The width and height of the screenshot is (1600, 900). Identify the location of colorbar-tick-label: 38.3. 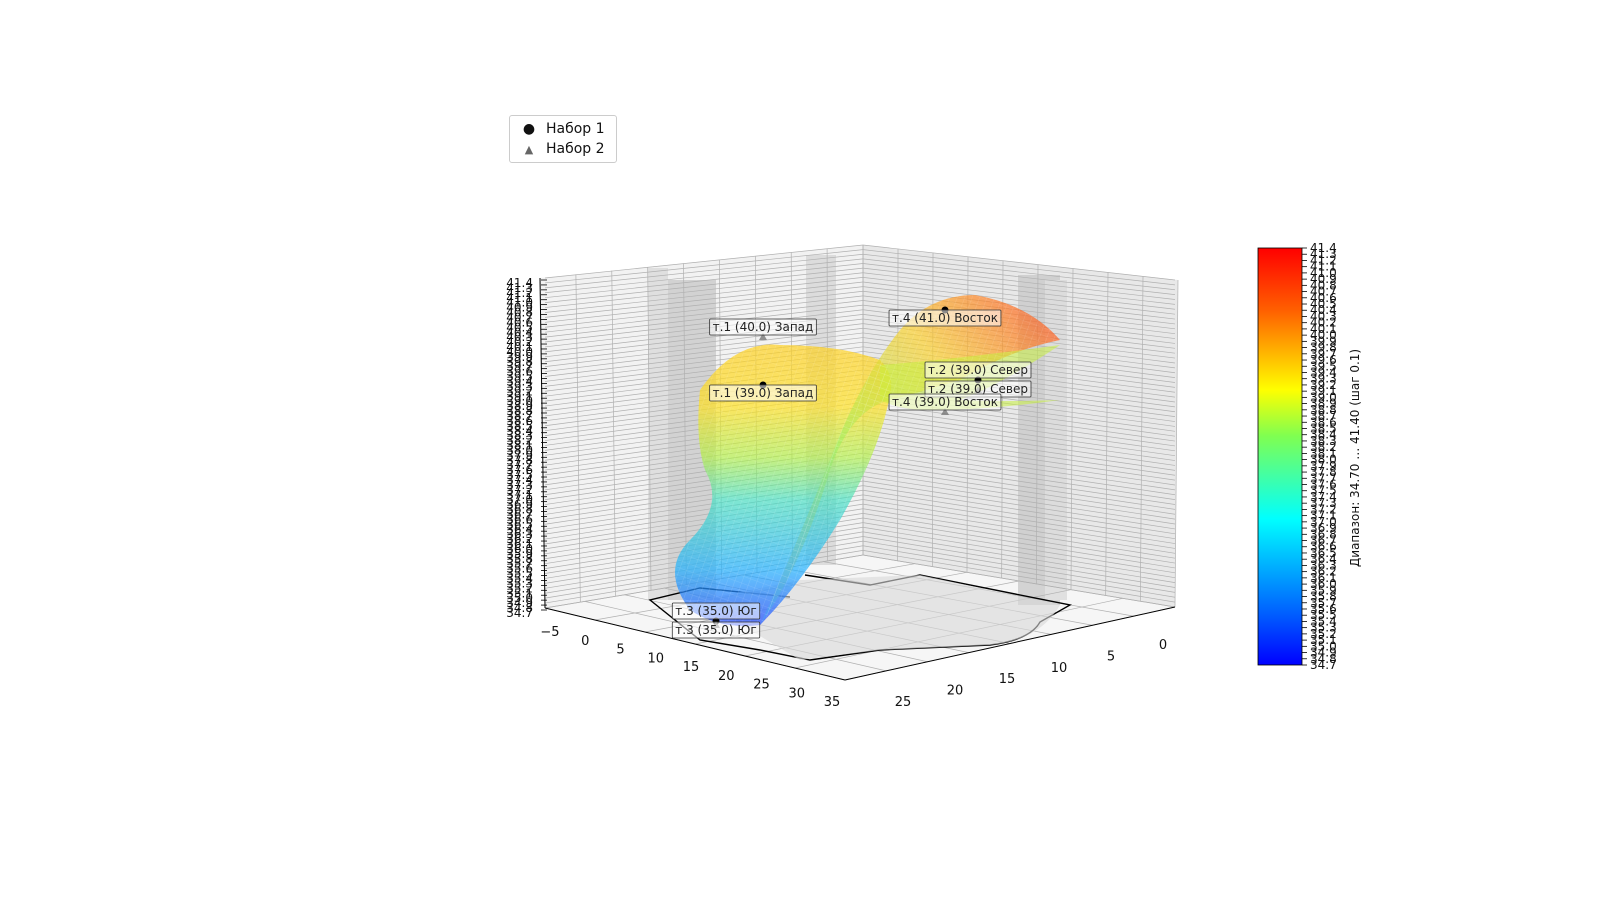
(1323, 441).